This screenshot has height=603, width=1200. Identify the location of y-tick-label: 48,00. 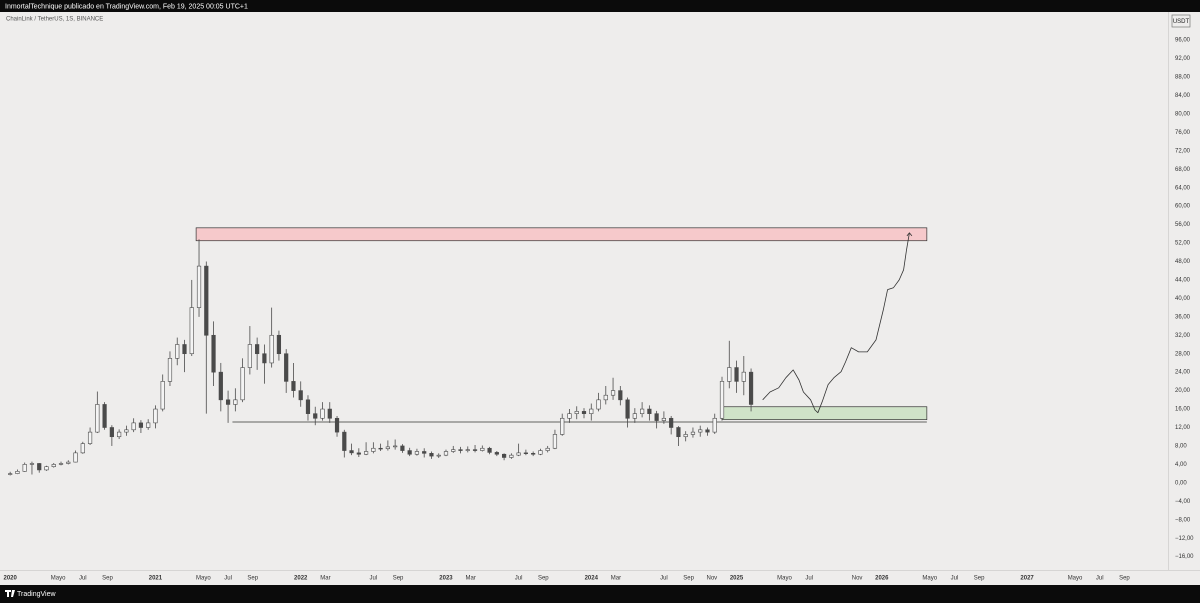
(1183, 262).